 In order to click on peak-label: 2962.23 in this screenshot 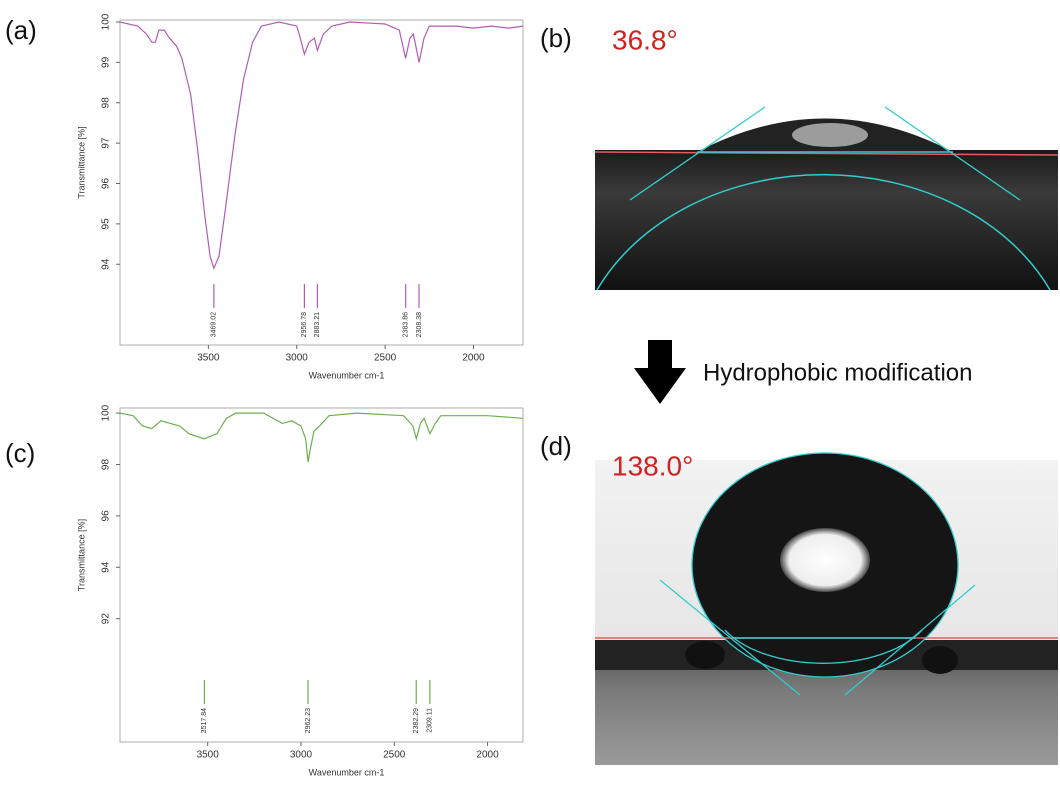, I will do `click(308, 720)`.